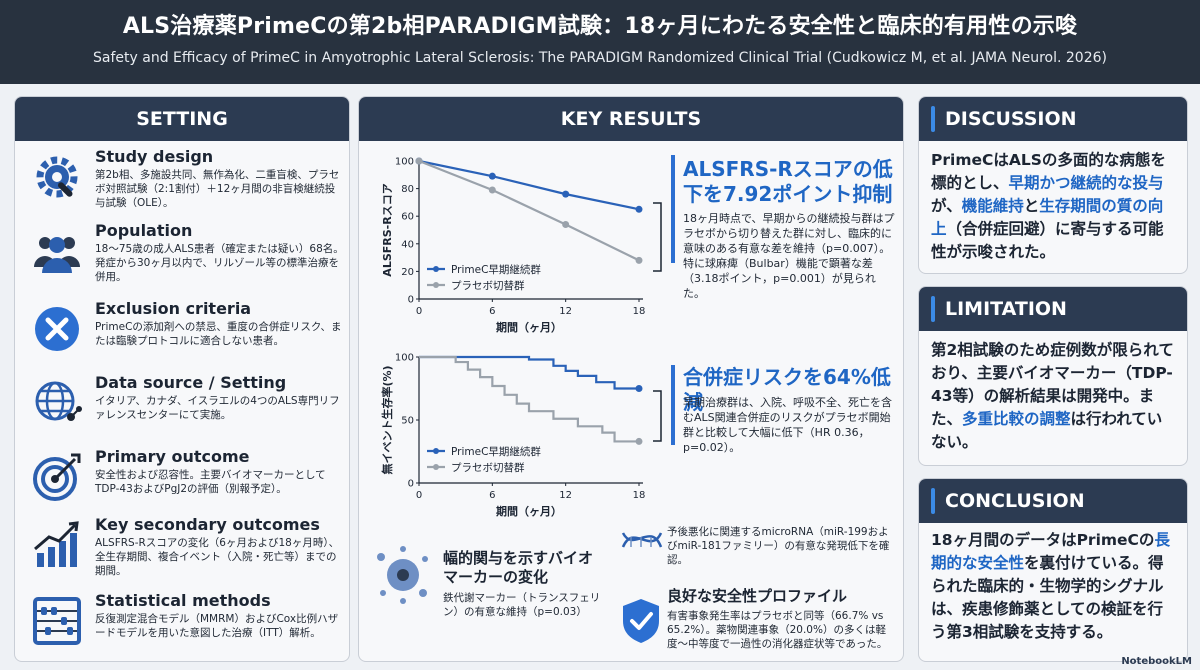 The image size is (1200, 670). Describe the element at coordinates (642, 540) in the screenshot. I see `dna-icon` at that location.